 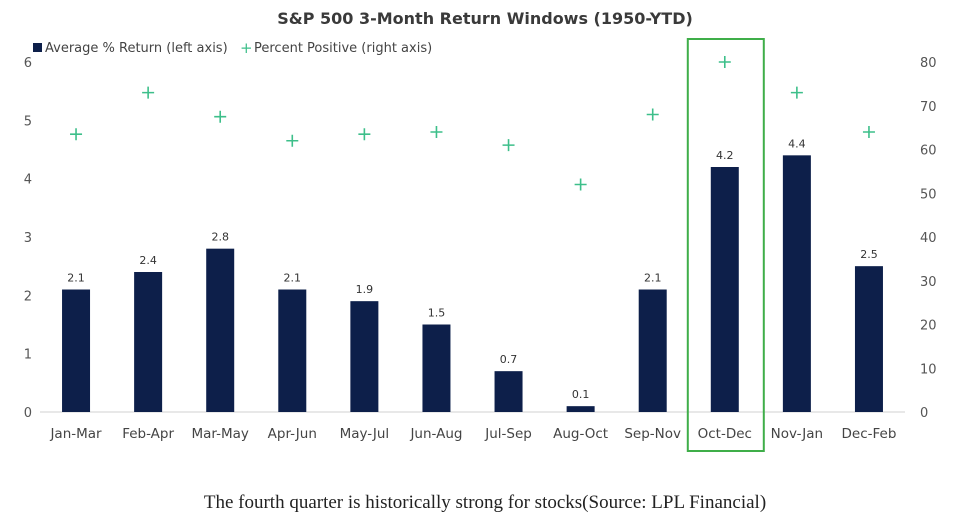 What do you see at coordinates (148, 260) in the screenshot?
I see `bar-value-label: 2.4` at bounding box center [148, 260].